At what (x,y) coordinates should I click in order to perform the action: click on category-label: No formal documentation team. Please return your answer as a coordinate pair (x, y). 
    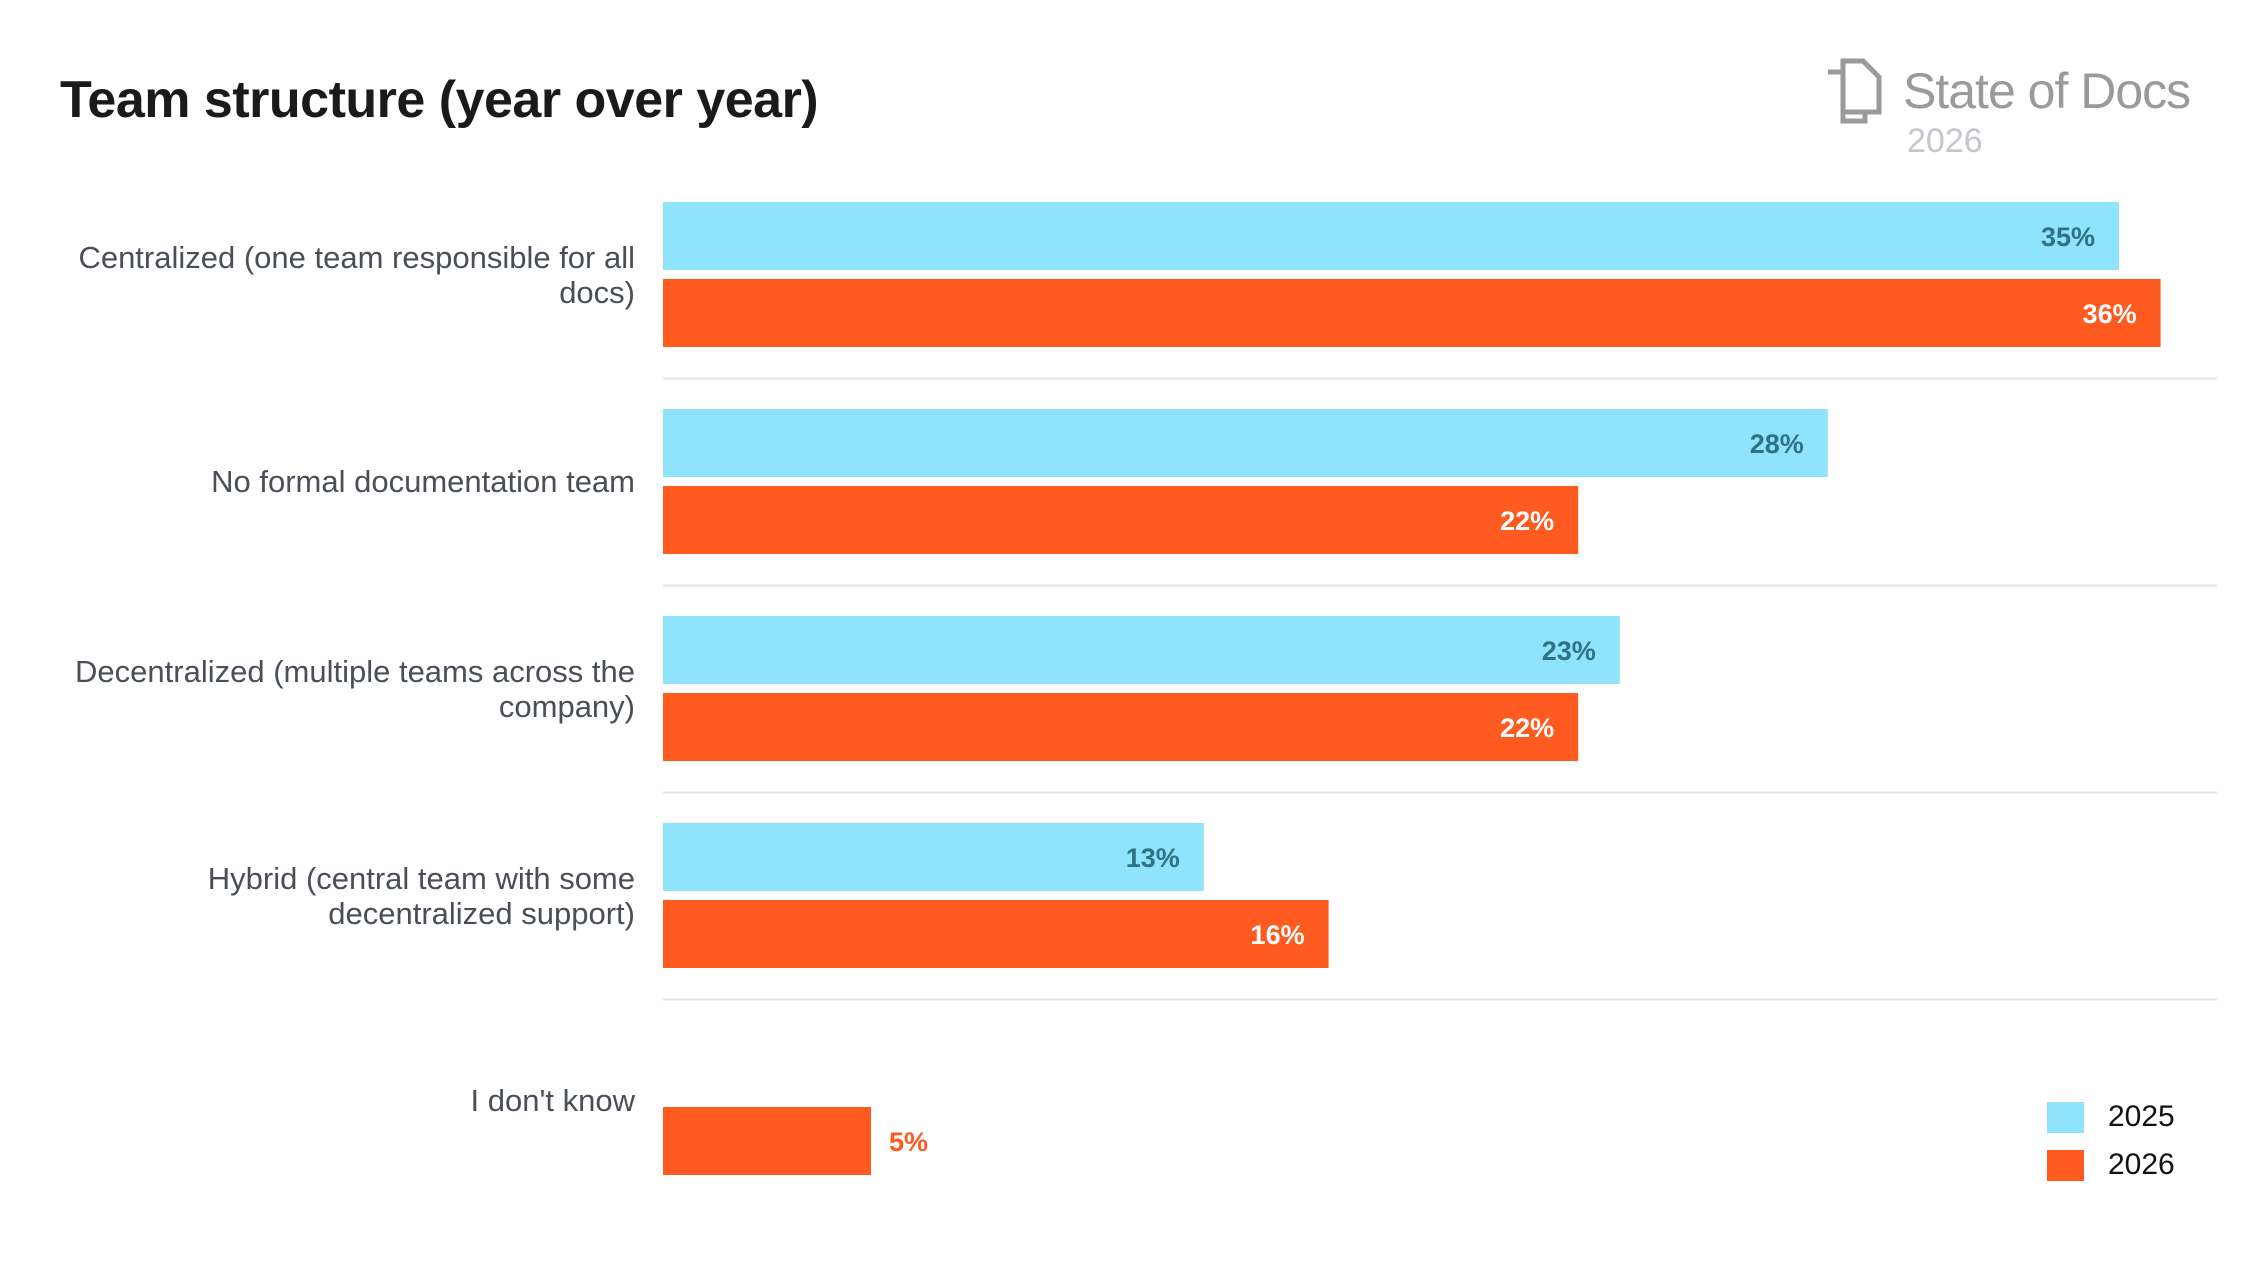
    Looking at the image, I should click on (423, 481).